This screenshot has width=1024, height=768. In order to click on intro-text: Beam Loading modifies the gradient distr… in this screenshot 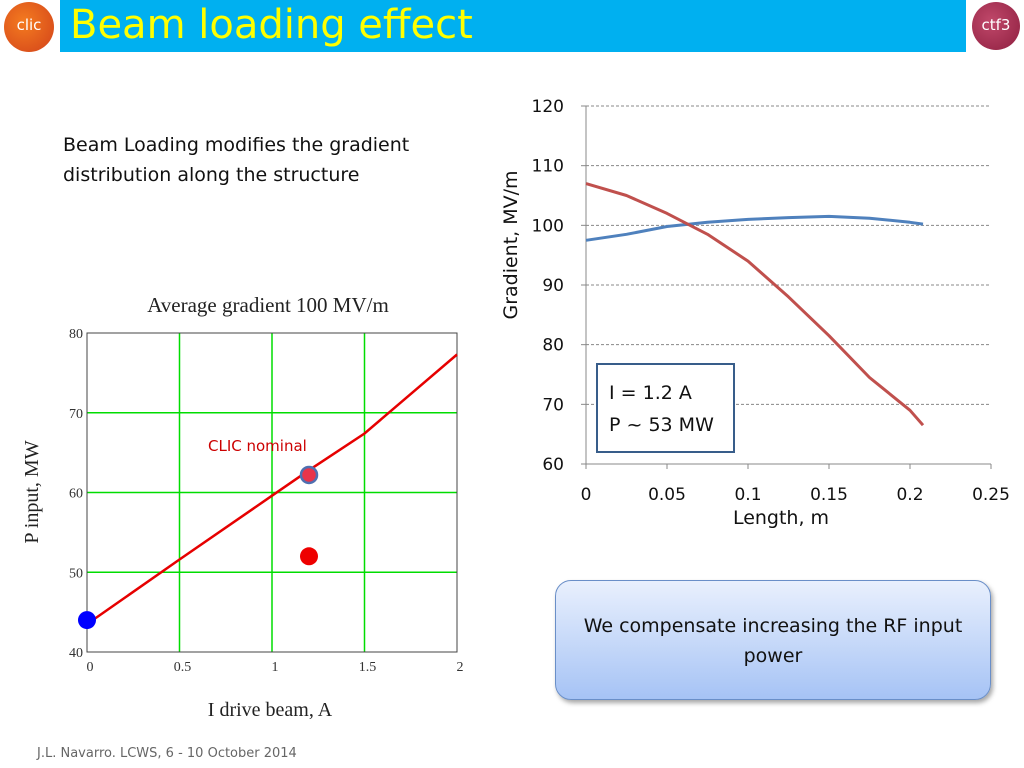, I will do `click(236, 160)`.